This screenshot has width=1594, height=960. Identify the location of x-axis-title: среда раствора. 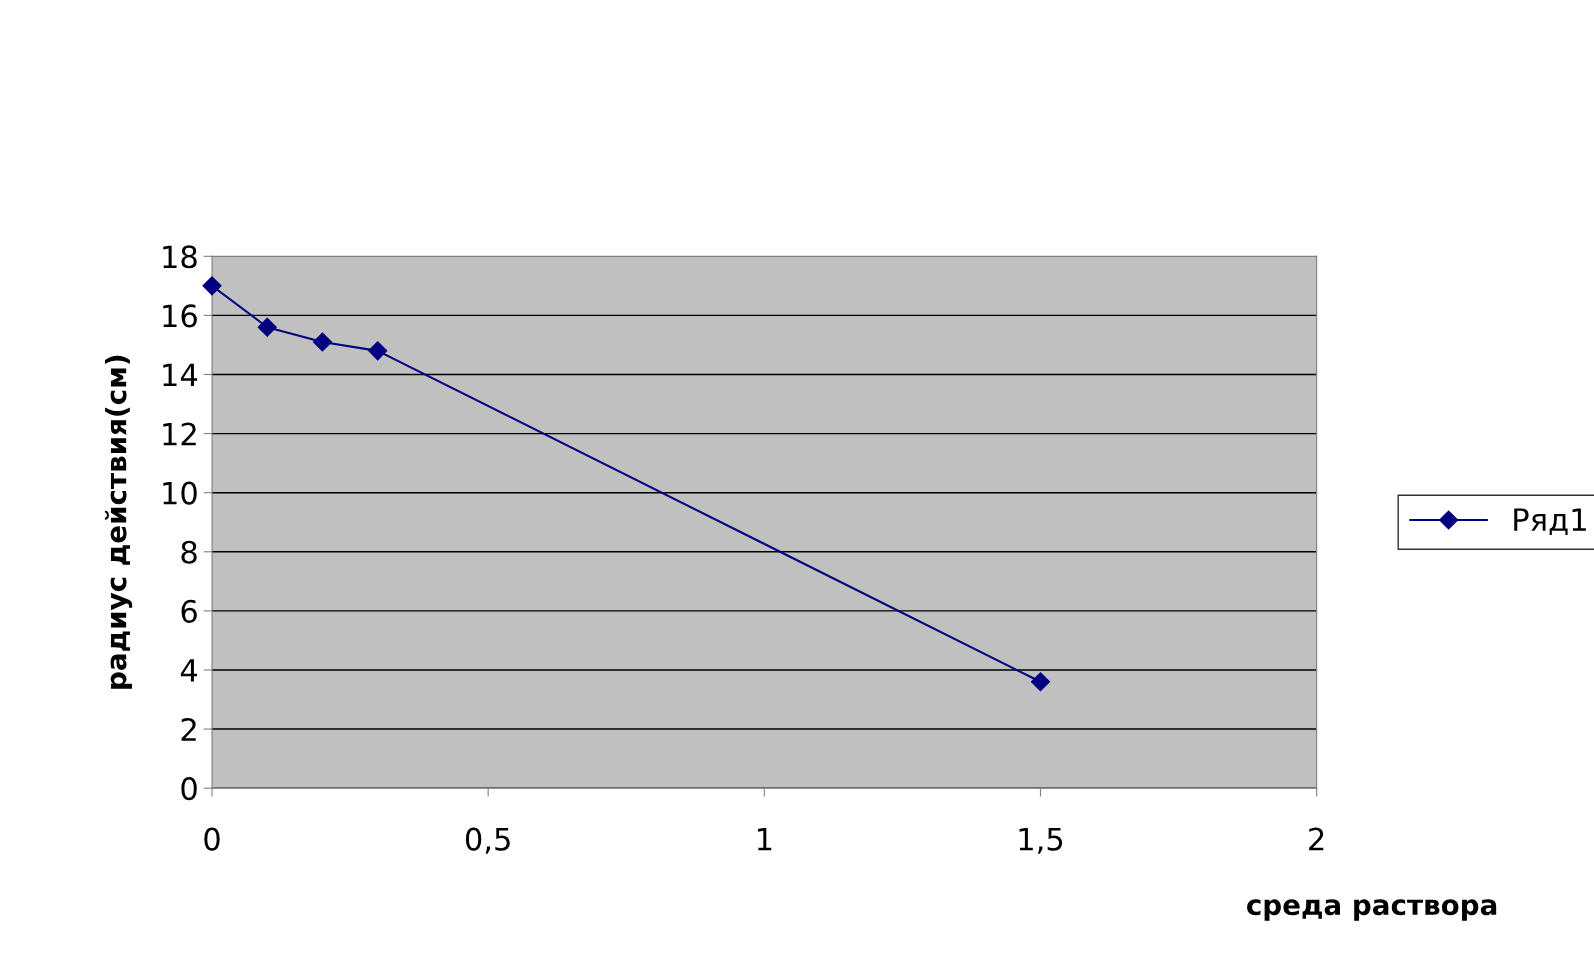
(1372, 910).